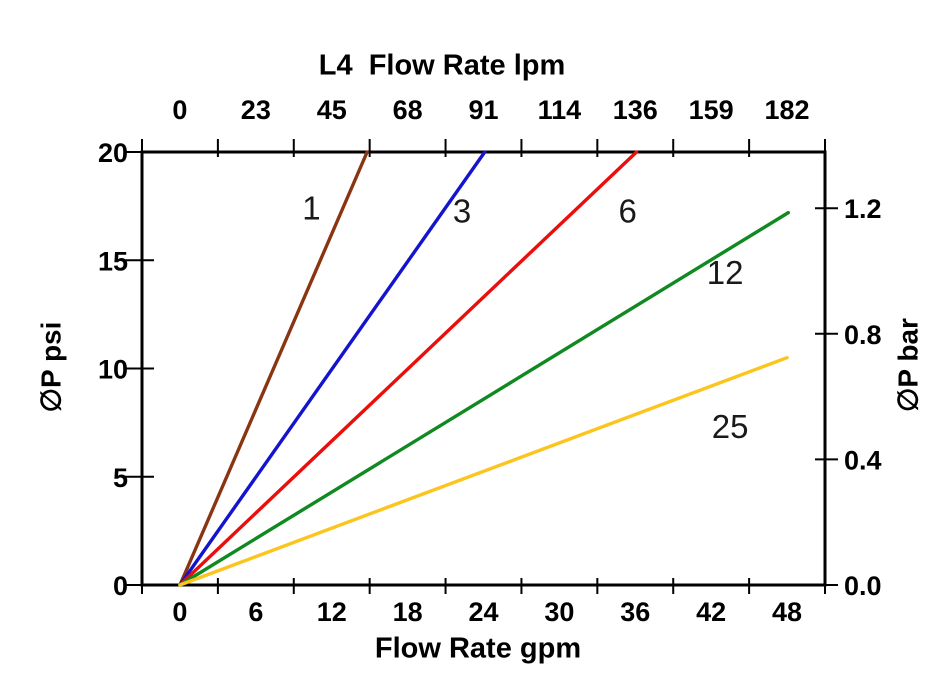  Describe the element at coordinates (311, 207) in the screenshot. I see `series-label-1: 1` at that location.